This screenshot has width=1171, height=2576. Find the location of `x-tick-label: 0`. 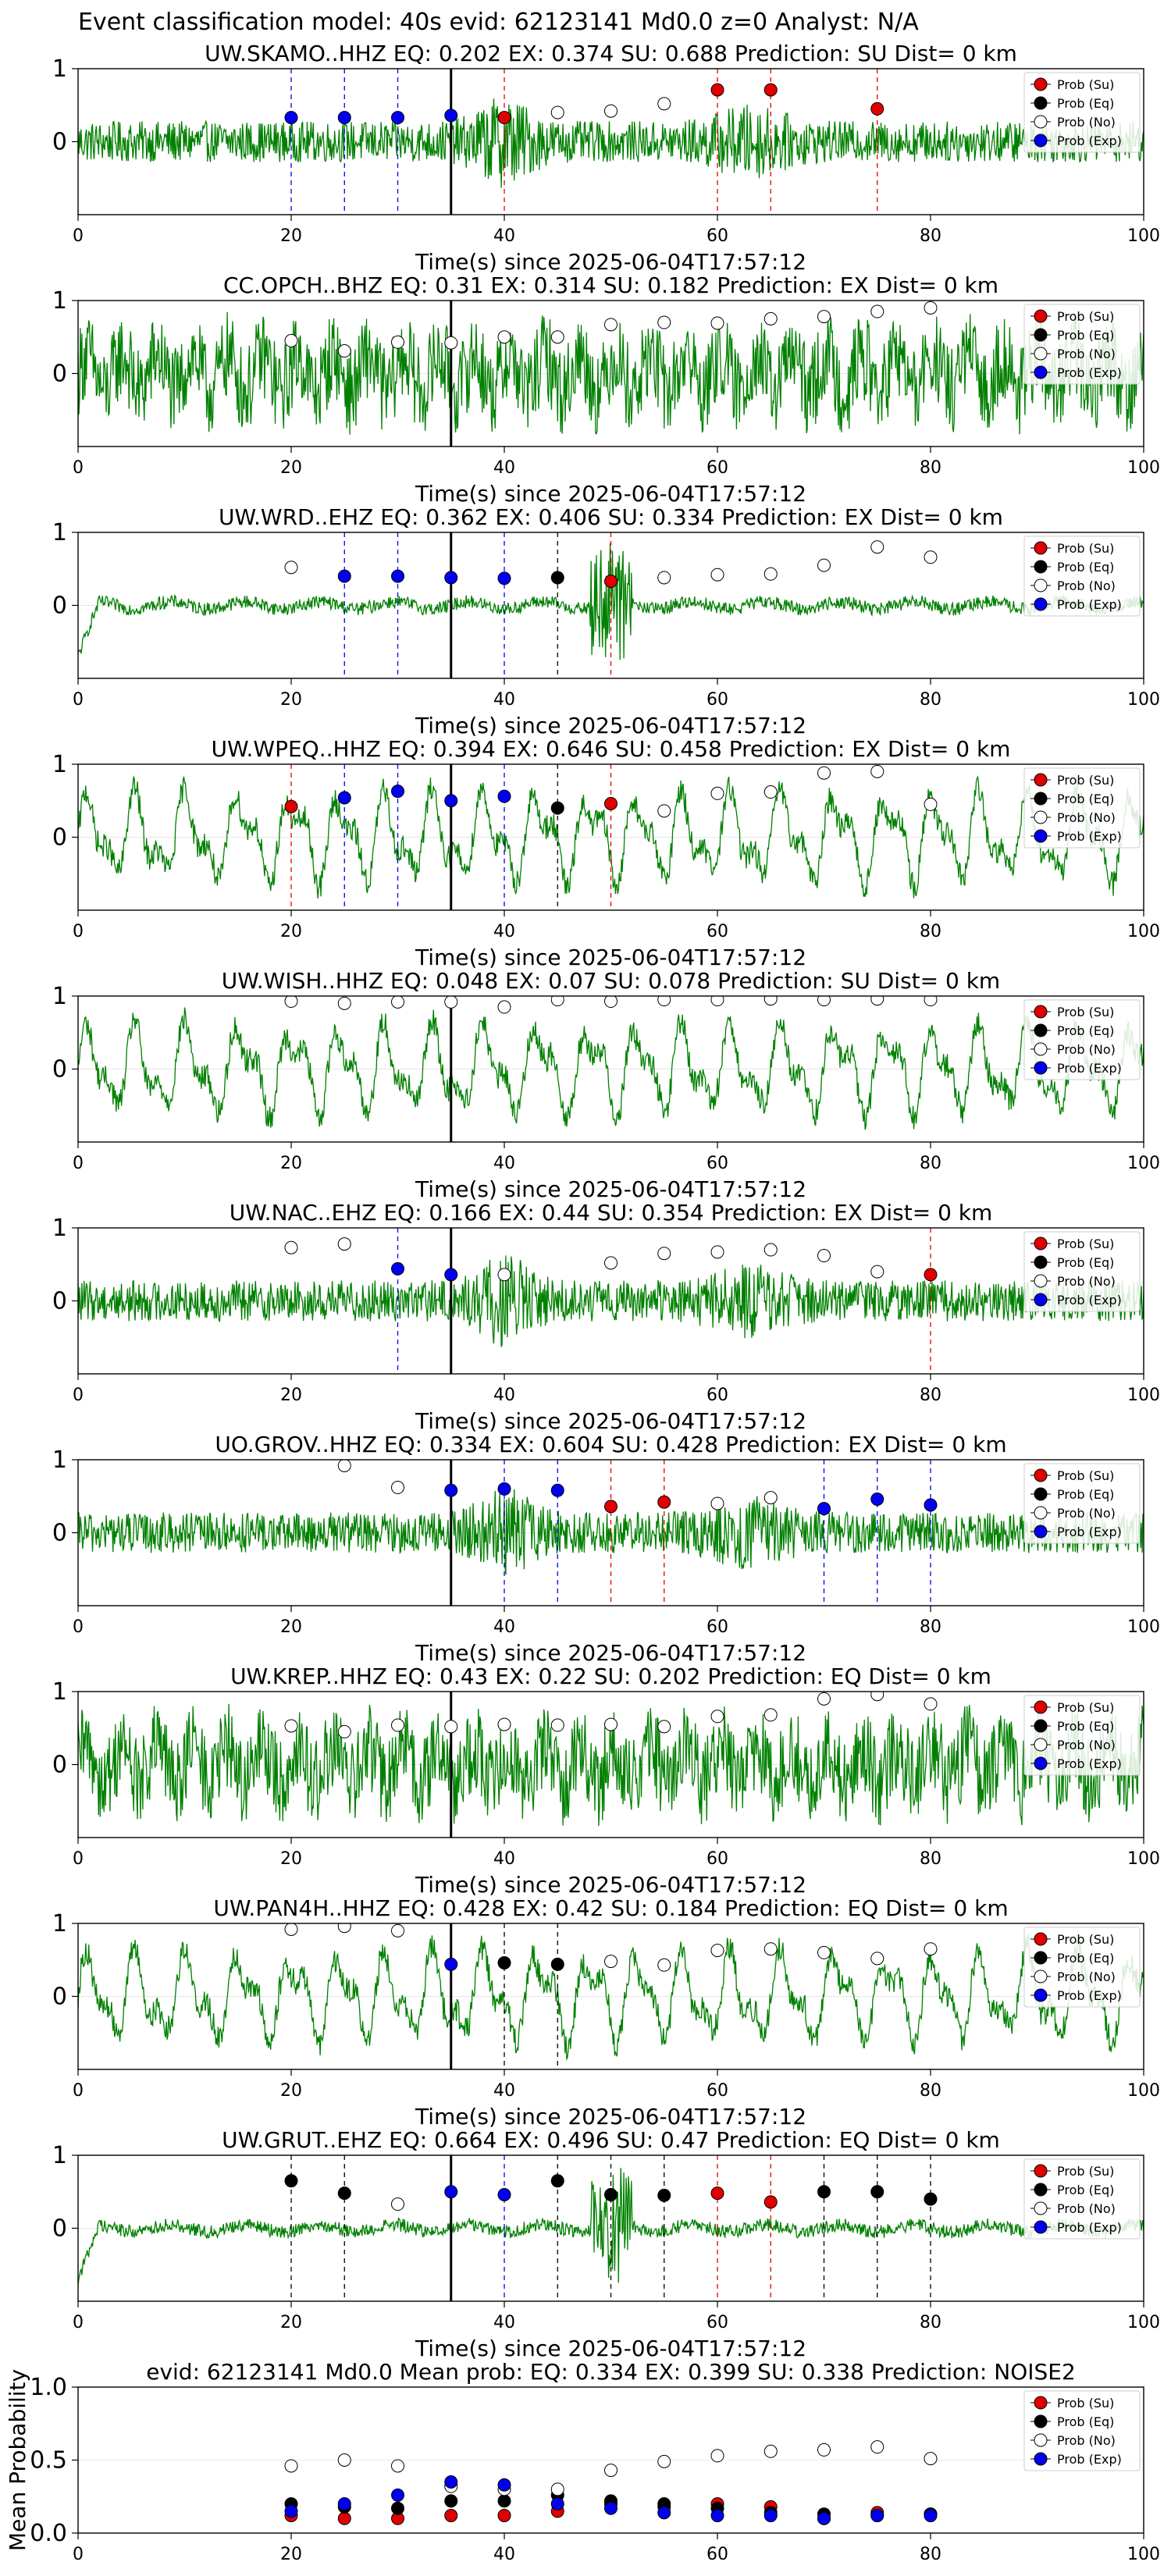

x-tick-label: 0 is located at coordinates (78, 931).